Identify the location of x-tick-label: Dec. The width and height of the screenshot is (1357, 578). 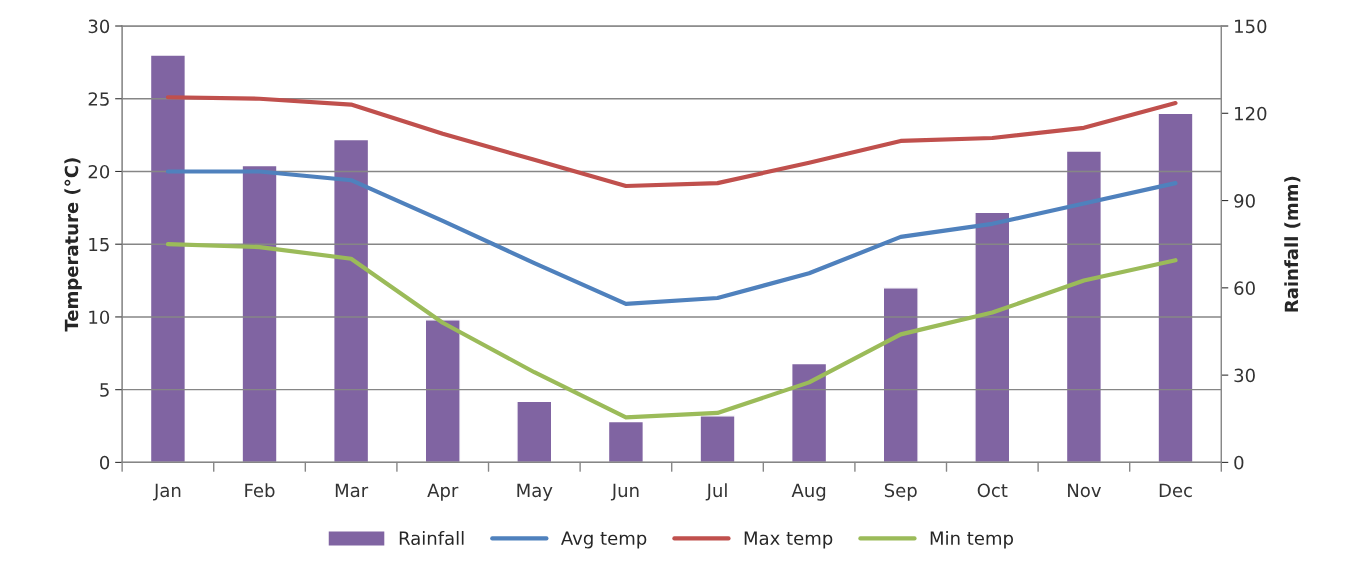
(1175, 490).